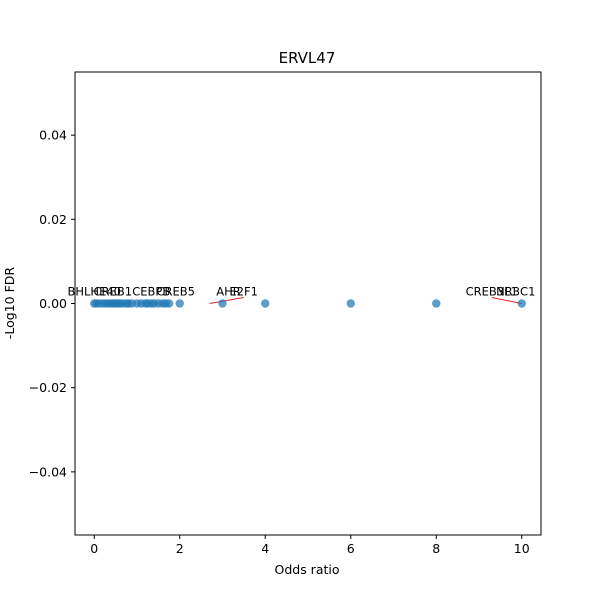 This screenshot has height=600, width=600. I want to click on x-tick-label: 6, so click(351, 548).